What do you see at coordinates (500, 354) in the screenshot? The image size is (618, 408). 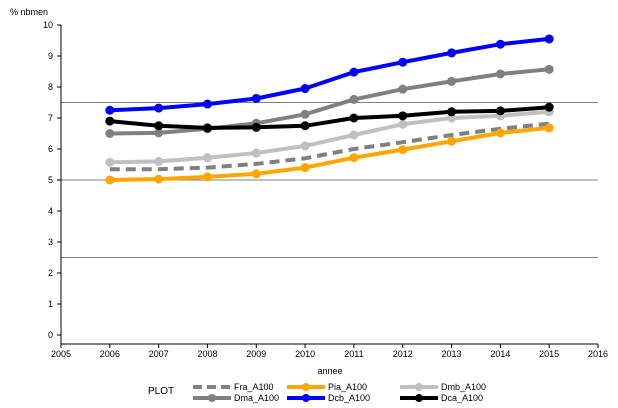 I see `x-tick-label: 2014` at bounding box center [500, 354].